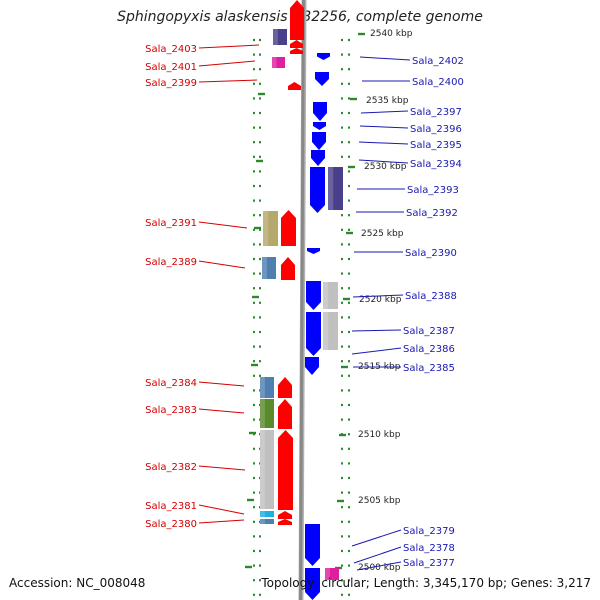  I want to click on gene-label-reverse: Sala_2377, so click(429, 563).